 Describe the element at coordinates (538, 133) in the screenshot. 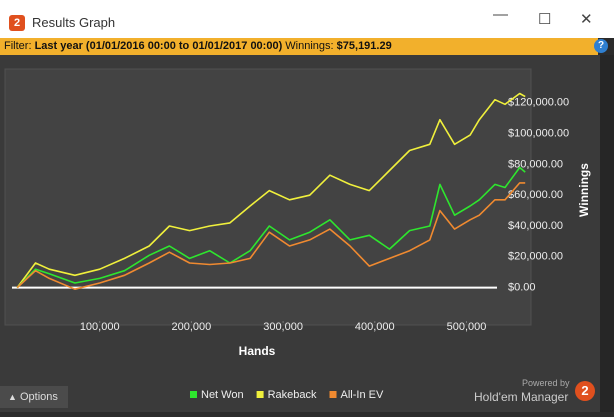

I see `y-tick-label: $100,000.00` at that location.